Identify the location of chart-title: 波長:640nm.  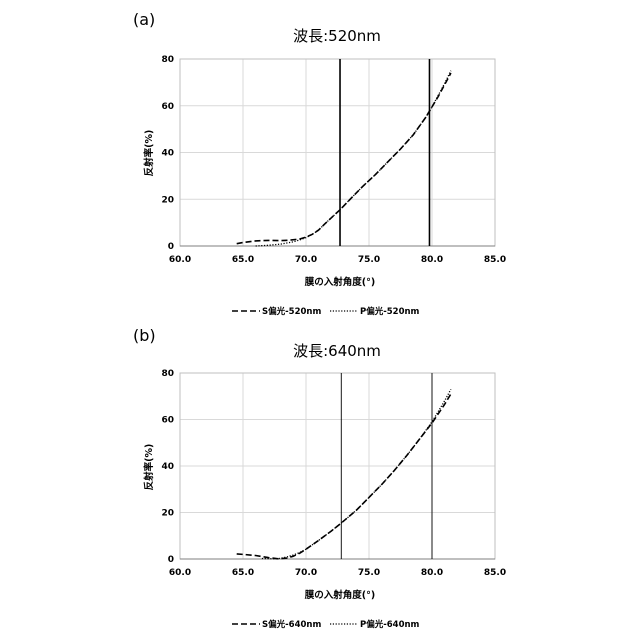
(337, 351).